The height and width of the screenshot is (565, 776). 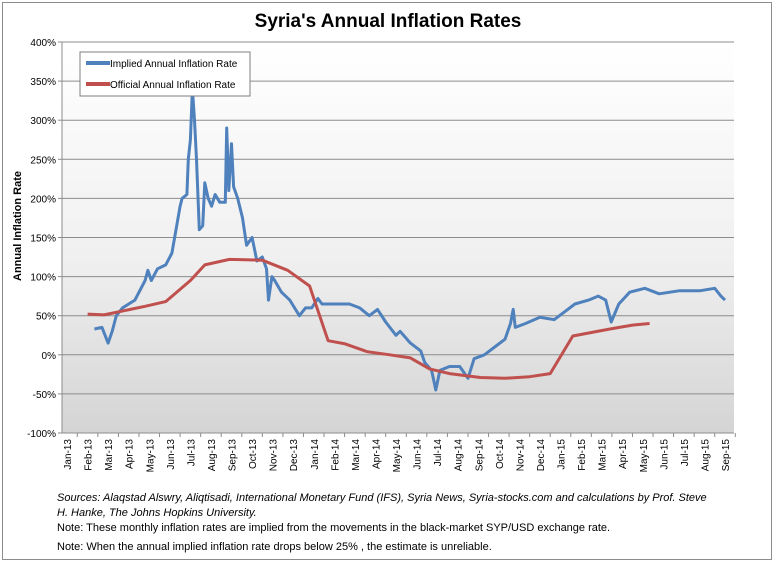 I want to click on x-tick-label: Jan-14, so click(x=315, y=454).